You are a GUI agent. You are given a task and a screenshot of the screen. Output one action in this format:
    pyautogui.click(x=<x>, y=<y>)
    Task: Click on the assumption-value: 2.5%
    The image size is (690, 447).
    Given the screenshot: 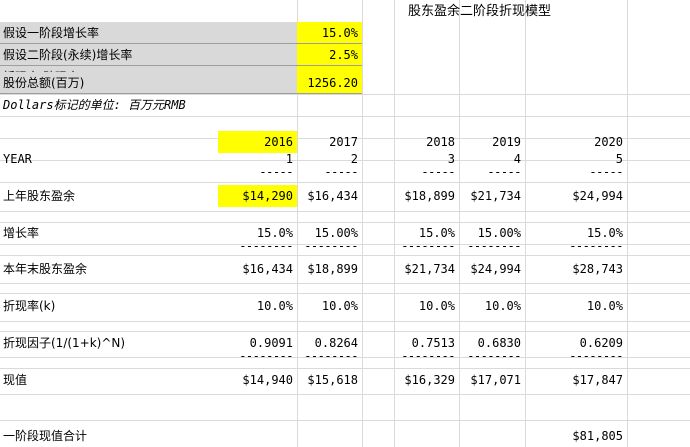 What is the action you would take?
    pyautogui.click(x=329, y=55)
    